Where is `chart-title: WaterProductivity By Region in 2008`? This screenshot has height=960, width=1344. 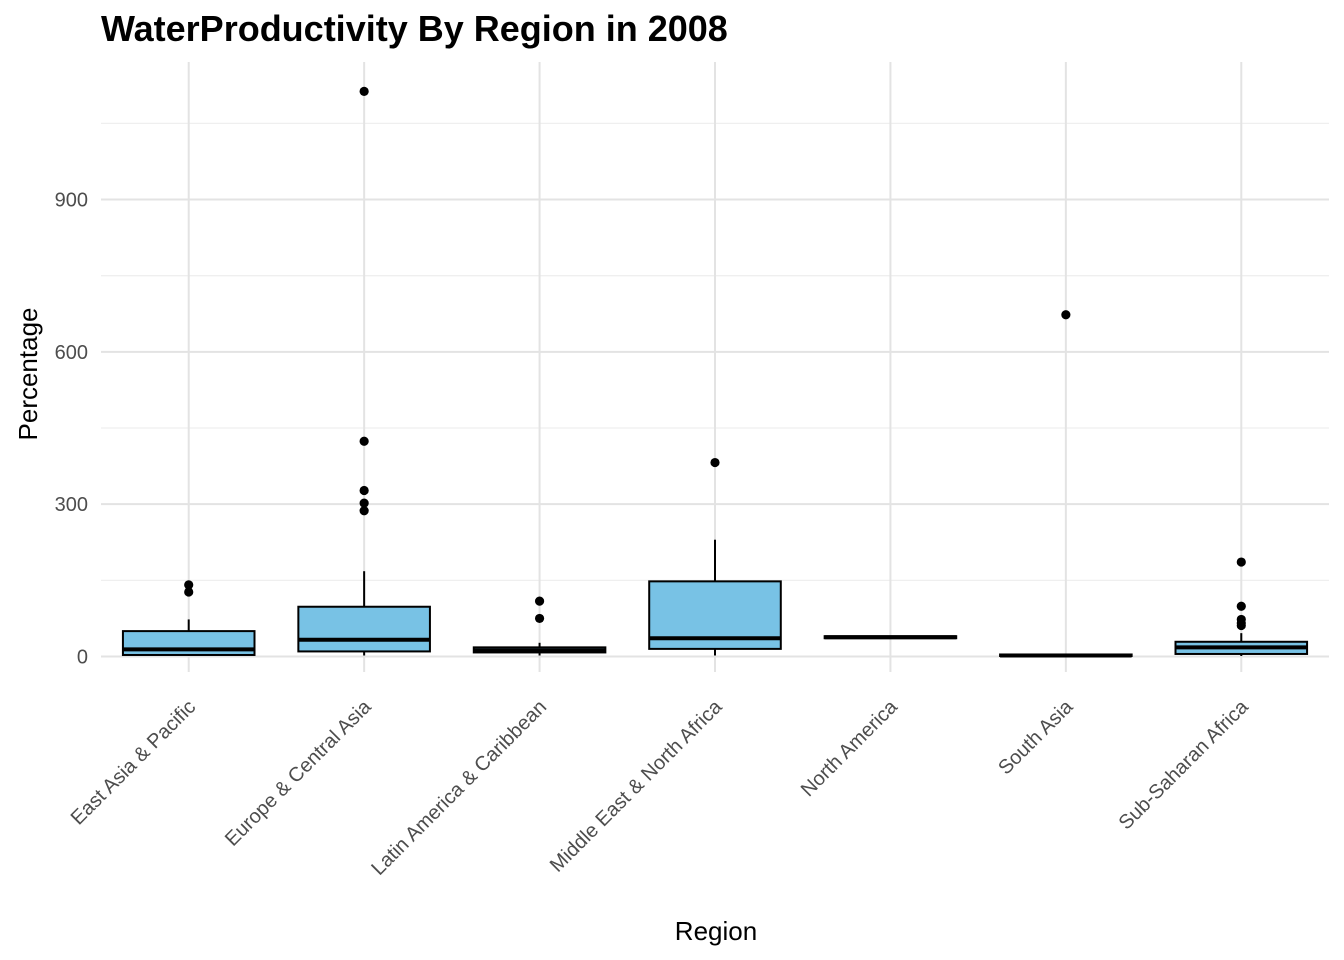 chart-title: WaterProductivity By Region in 2008 is located at coordinates (414, 28).